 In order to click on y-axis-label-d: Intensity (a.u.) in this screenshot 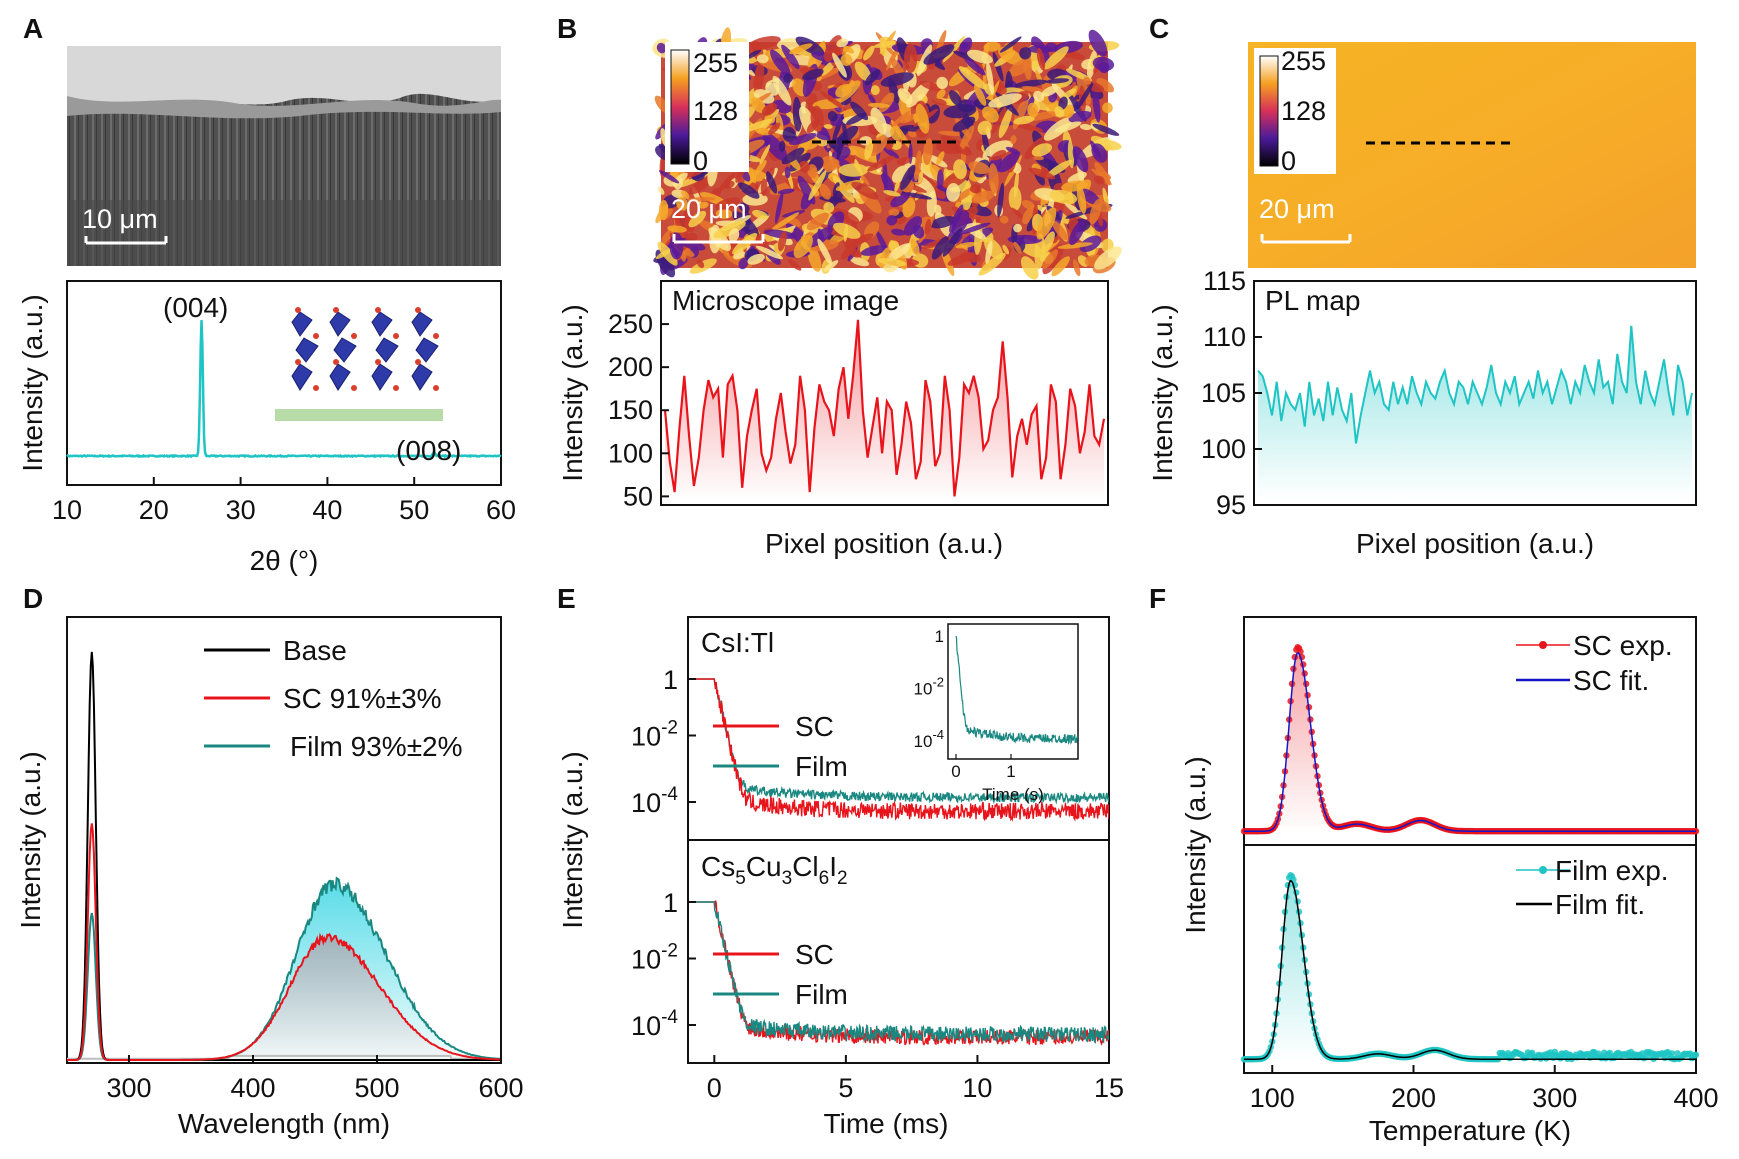, I will do `click(30, 839)`.